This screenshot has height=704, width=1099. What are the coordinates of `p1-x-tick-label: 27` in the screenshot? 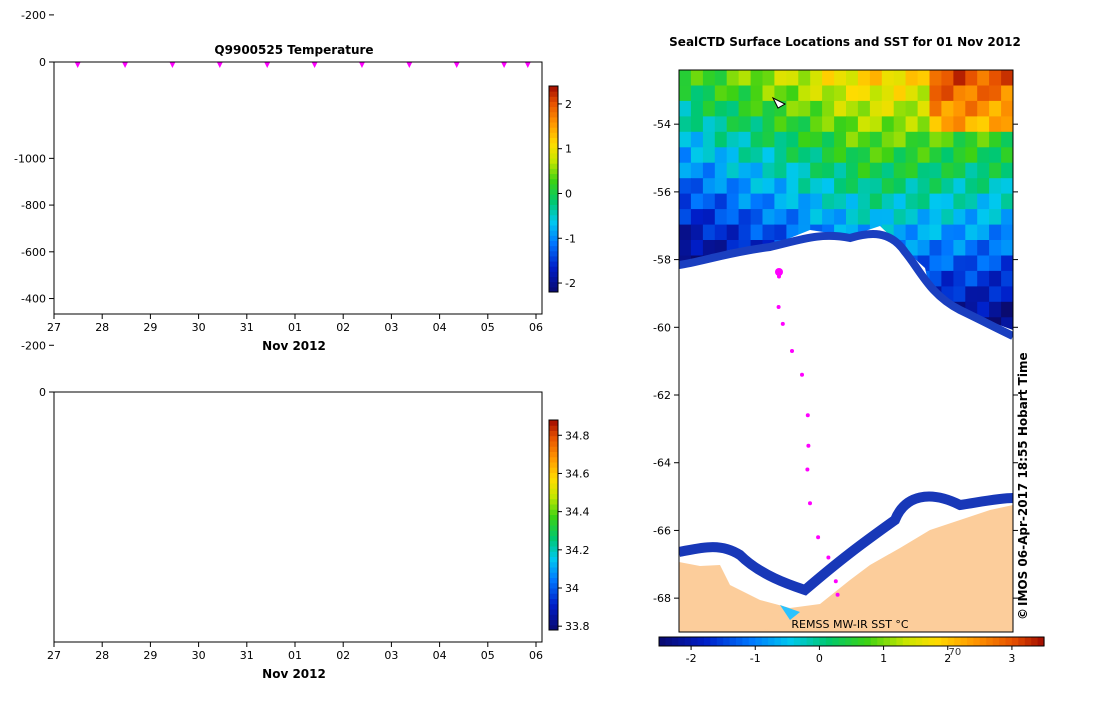 It's located at (54, 327).